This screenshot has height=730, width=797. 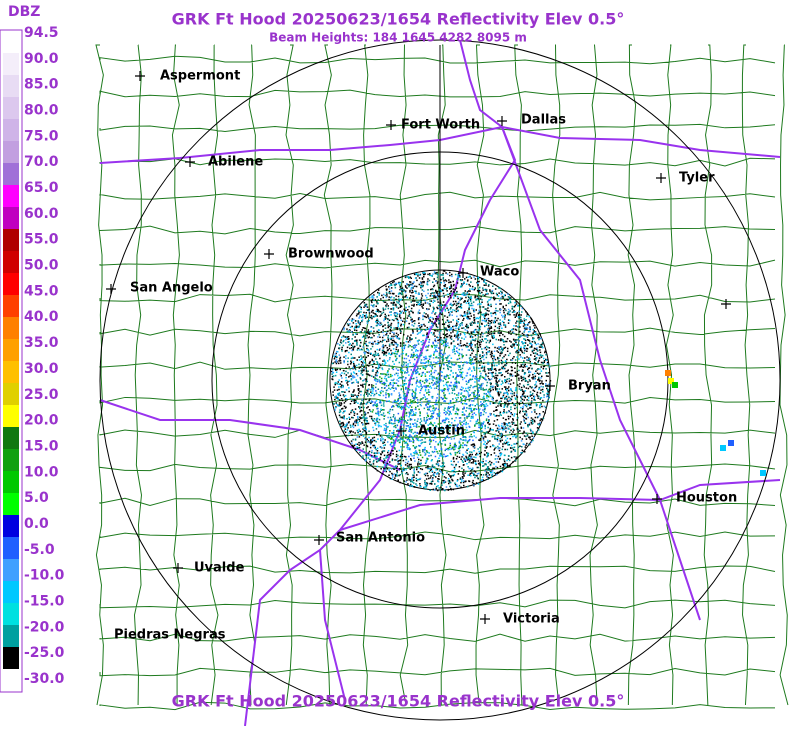 What do you see at coordinates (331, 254) in the screenshot?
I see `city-label: Brownwood` at bounding box center [331, 254].